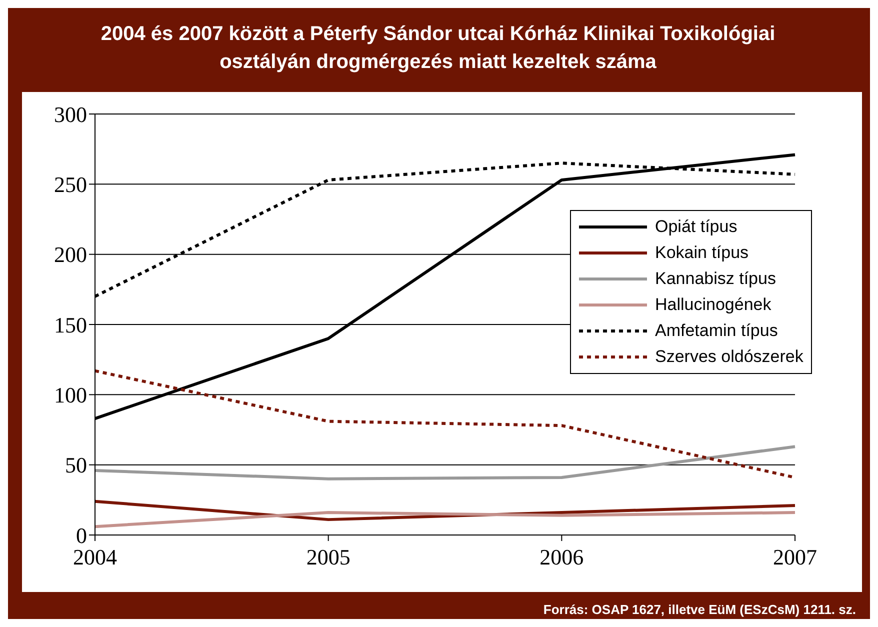 This screenshot has width=878, height=627. I want to click on y-tick-label: 100, so click(70, 395).